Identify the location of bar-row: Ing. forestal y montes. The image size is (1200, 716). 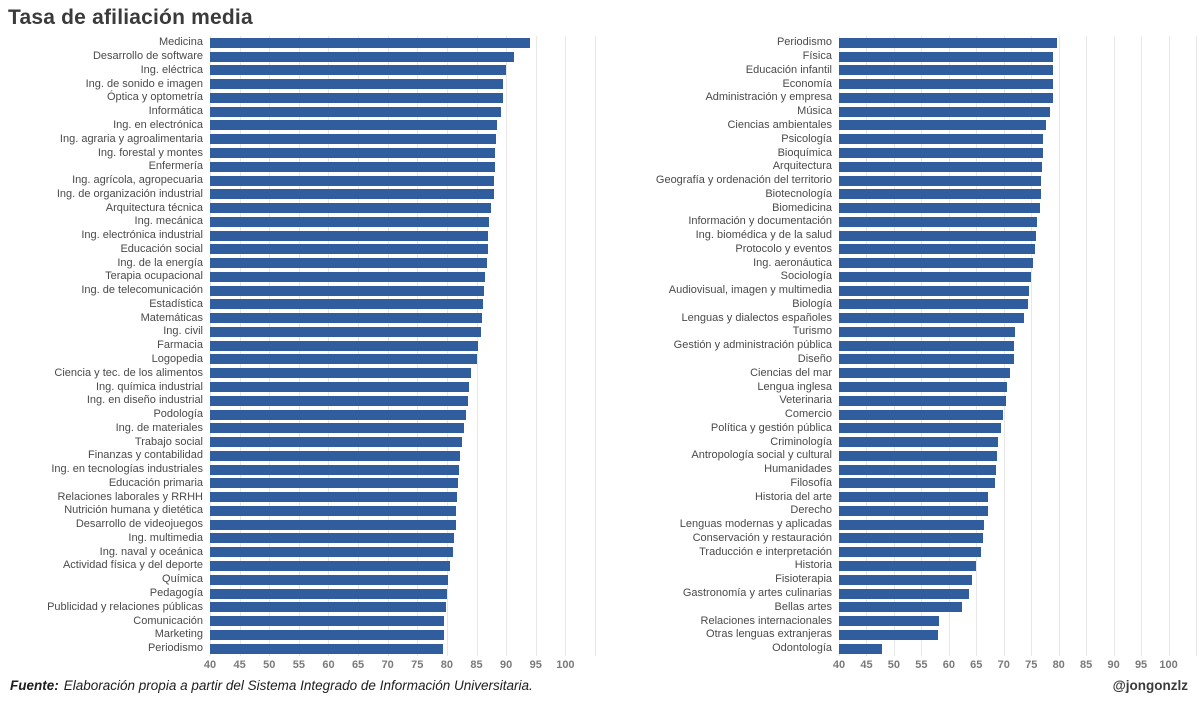
(301, 153).